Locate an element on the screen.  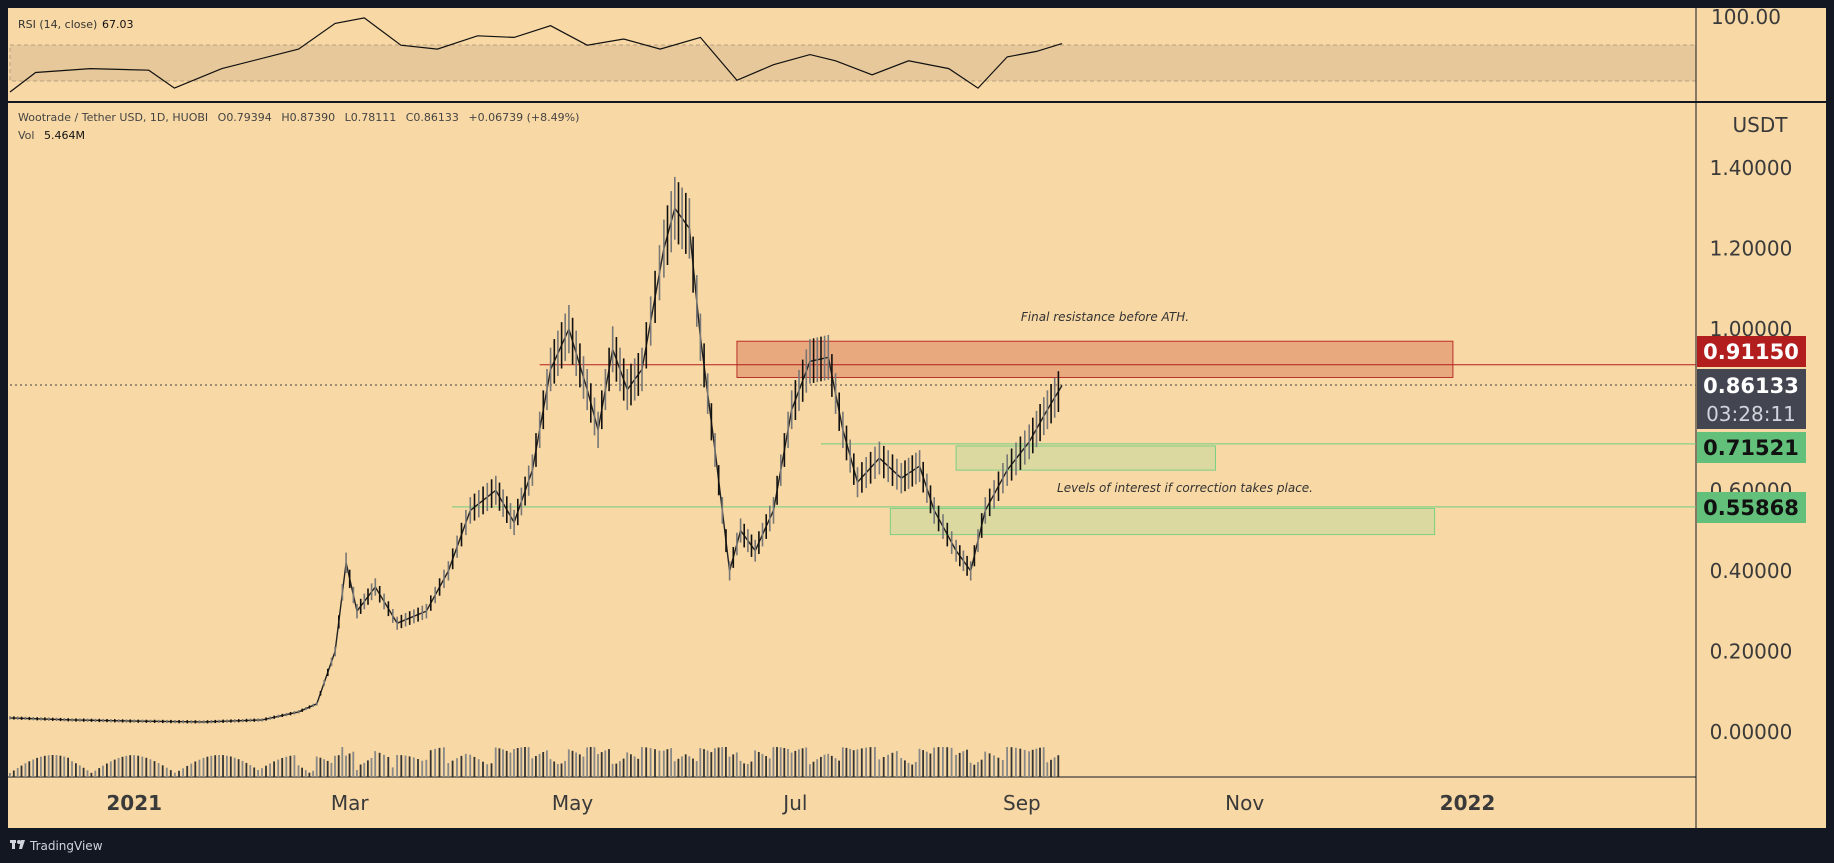
price-tick-label: 0.20000 is located at coordinates (1751, 651).